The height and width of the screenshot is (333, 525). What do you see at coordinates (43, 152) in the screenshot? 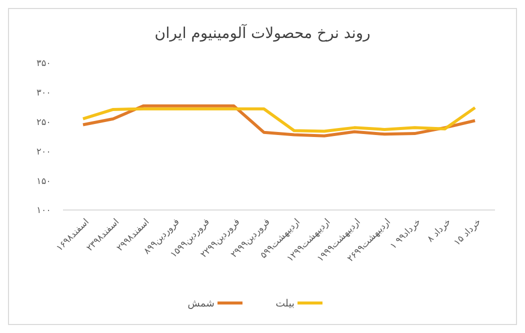
I see `y-tick-label: ۲۰۰` at bounding box center [43, 152].